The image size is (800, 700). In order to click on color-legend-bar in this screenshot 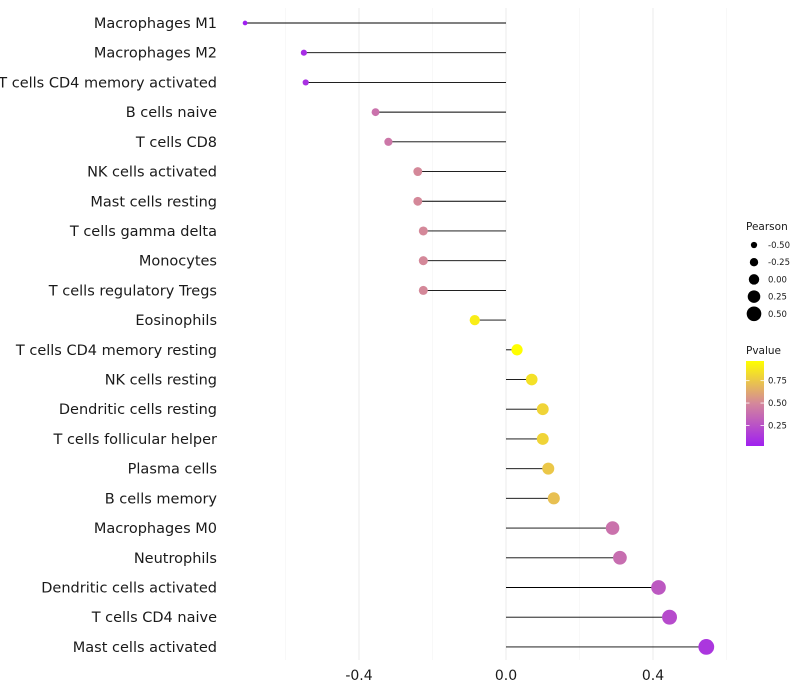, I will do `click(755, 403)`.